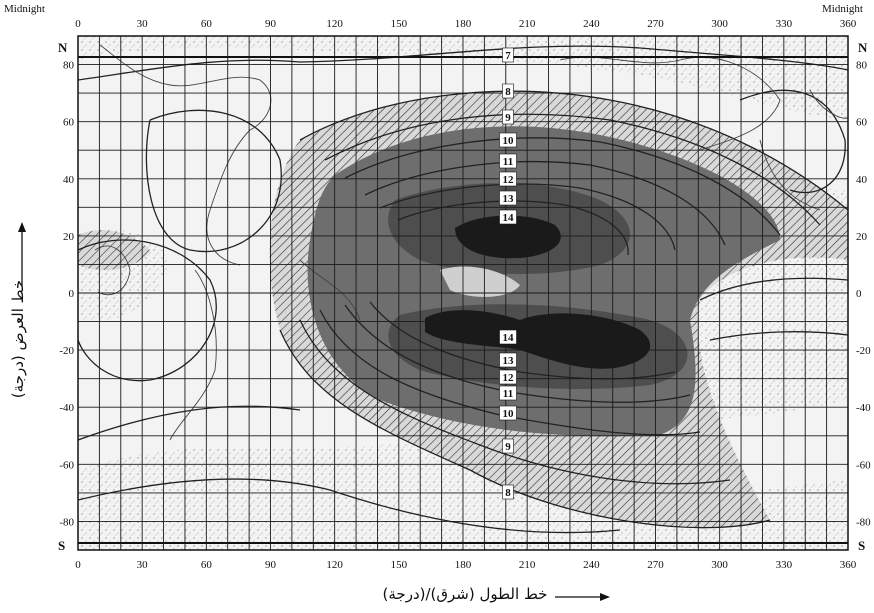 This screenshot has width=874, height=613. I want to click on left-tick-label: -40, so click(66, 408).